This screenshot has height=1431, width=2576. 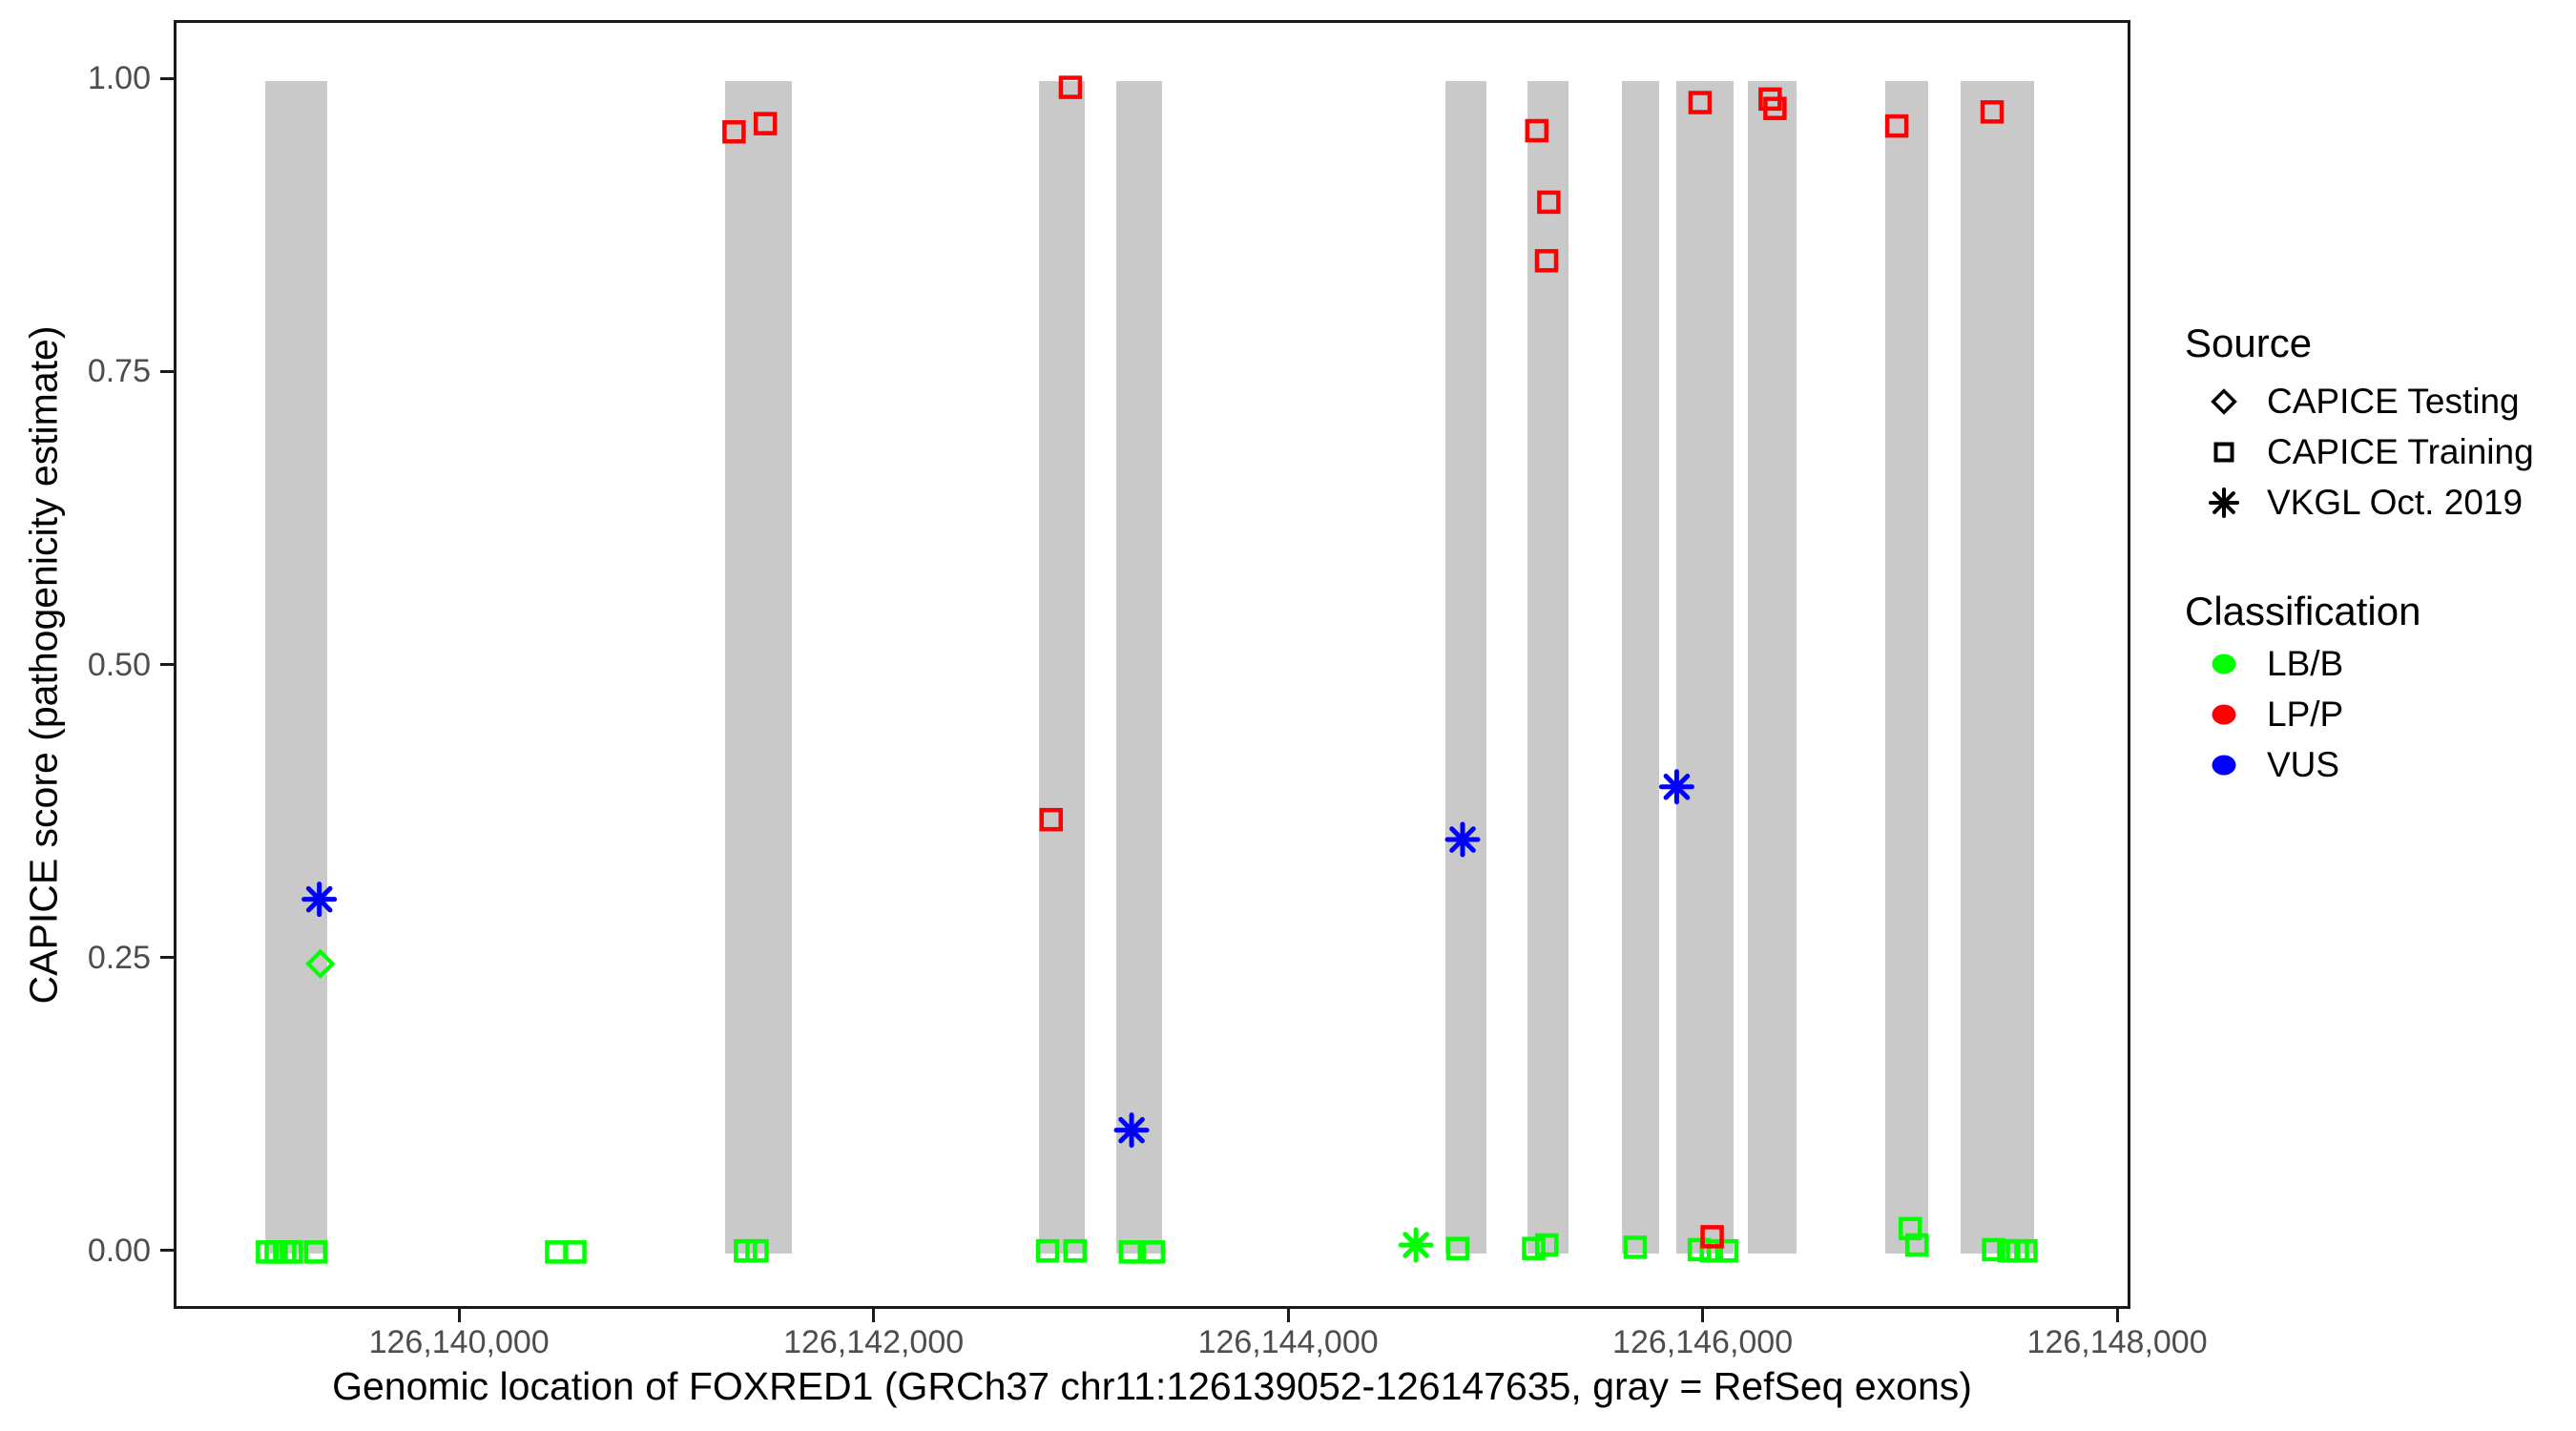 I want to click on legend: Source CAPICE Testing CAPICE Training, so click(x=2359, y=555).